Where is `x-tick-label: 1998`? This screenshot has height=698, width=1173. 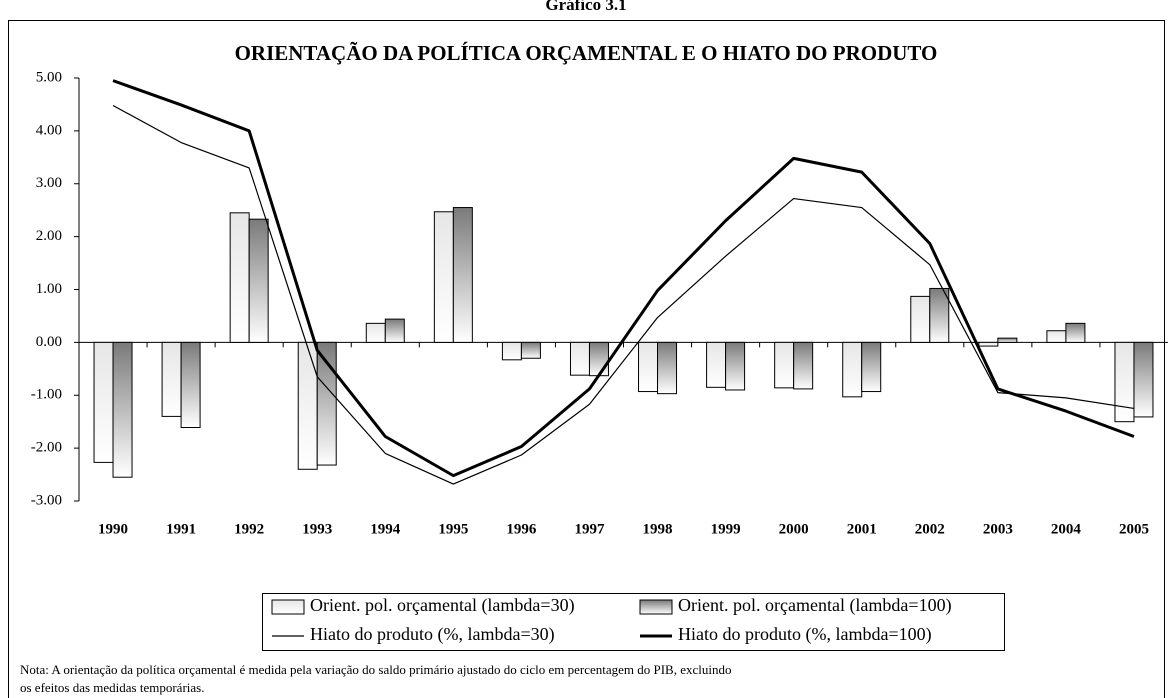 x-tick-label: 1998 is located at coordinates (658, 529).